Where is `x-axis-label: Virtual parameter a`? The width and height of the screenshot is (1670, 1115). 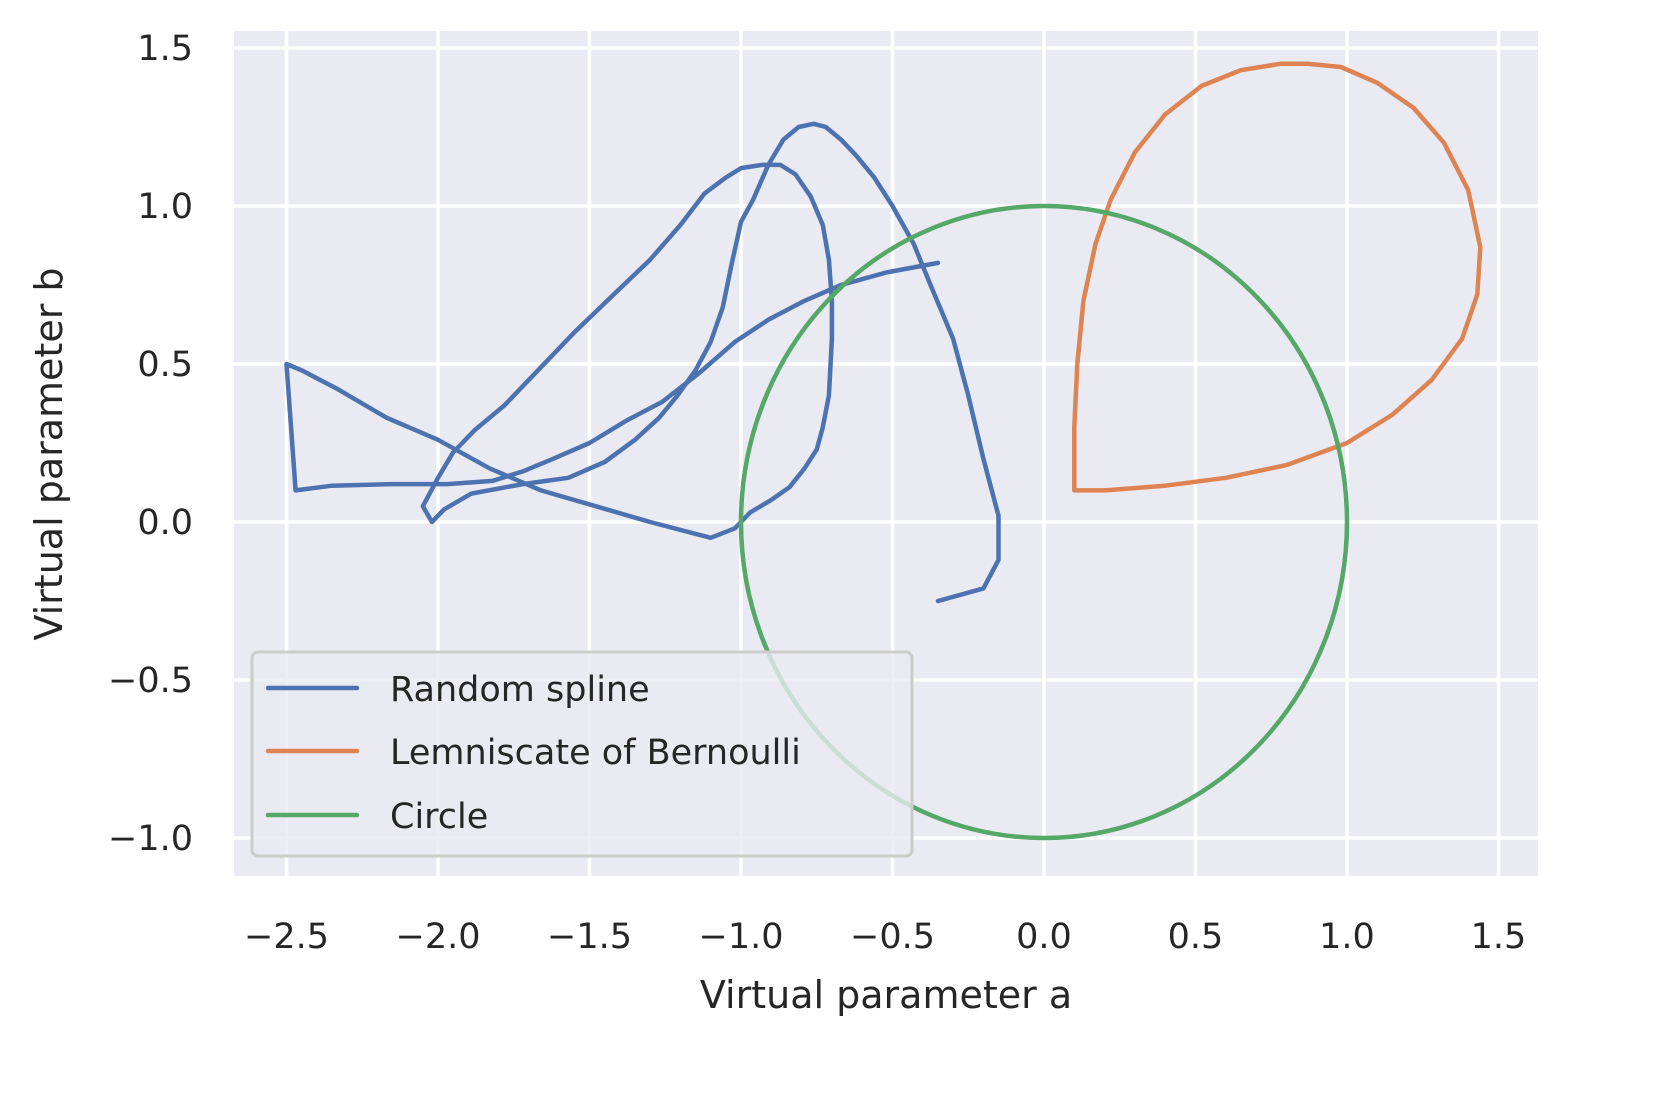
x-axis-label: Virtual parameter a is located at coordinates (886, 995).